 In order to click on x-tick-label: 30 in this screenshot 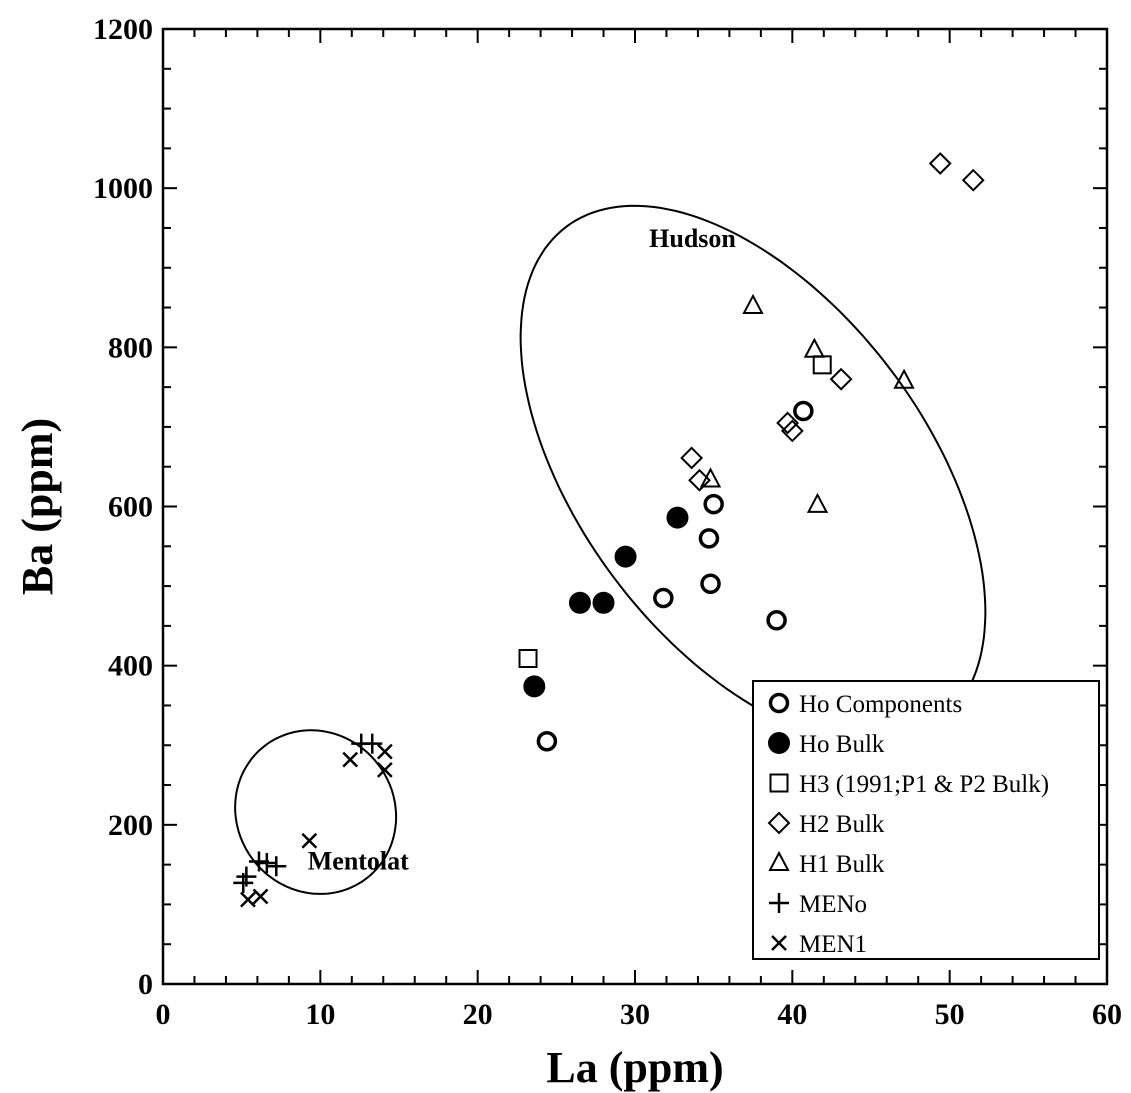, I will do `click(635, 1014)`.